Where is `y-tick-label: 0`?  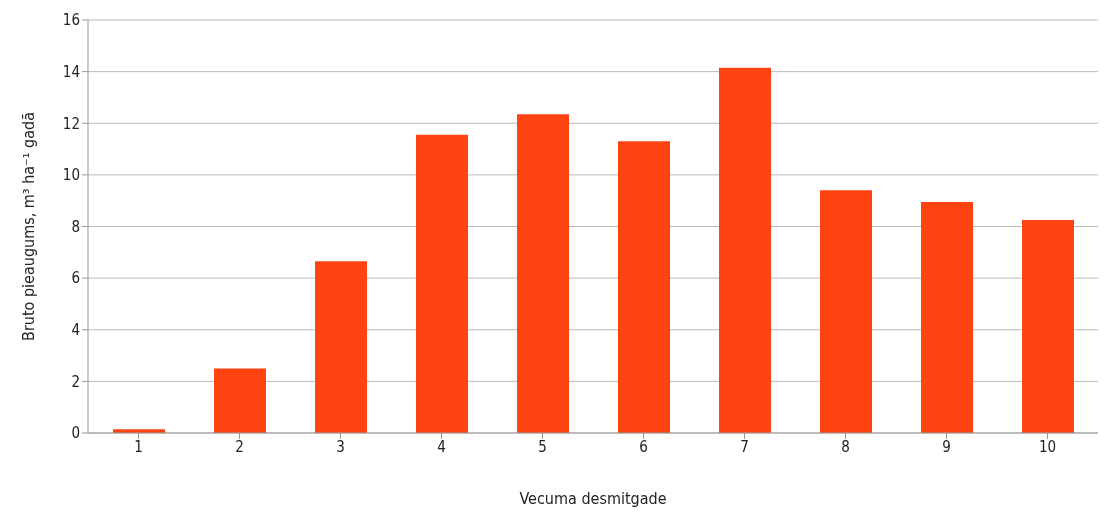 y-tick-label: 0 is located at coordinates (75, 433).